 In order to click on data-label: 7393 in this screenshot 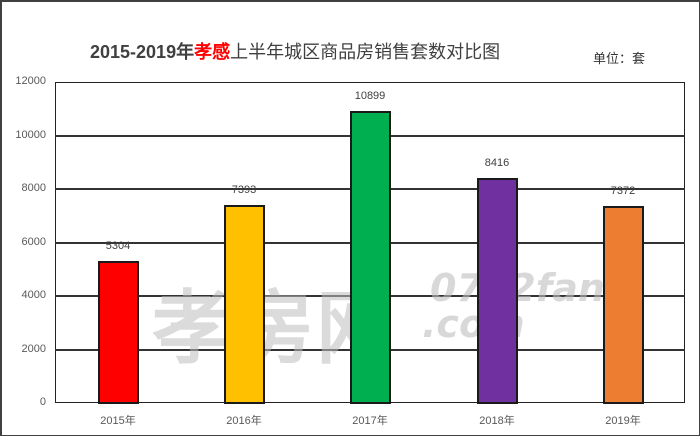, I will do `click(244, 190)`.